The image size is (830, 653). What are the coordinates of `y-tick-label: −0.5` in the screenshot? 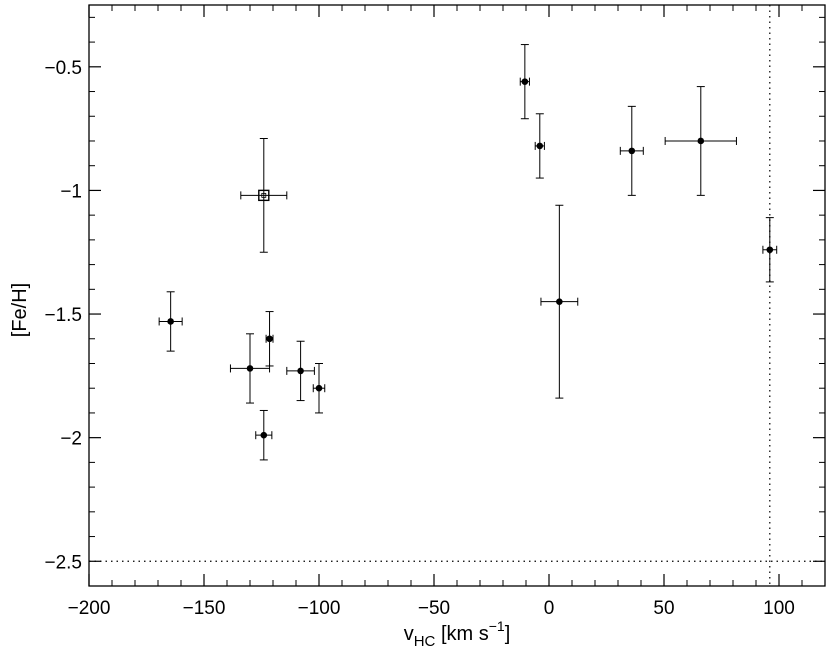 It's located at (63, 68).